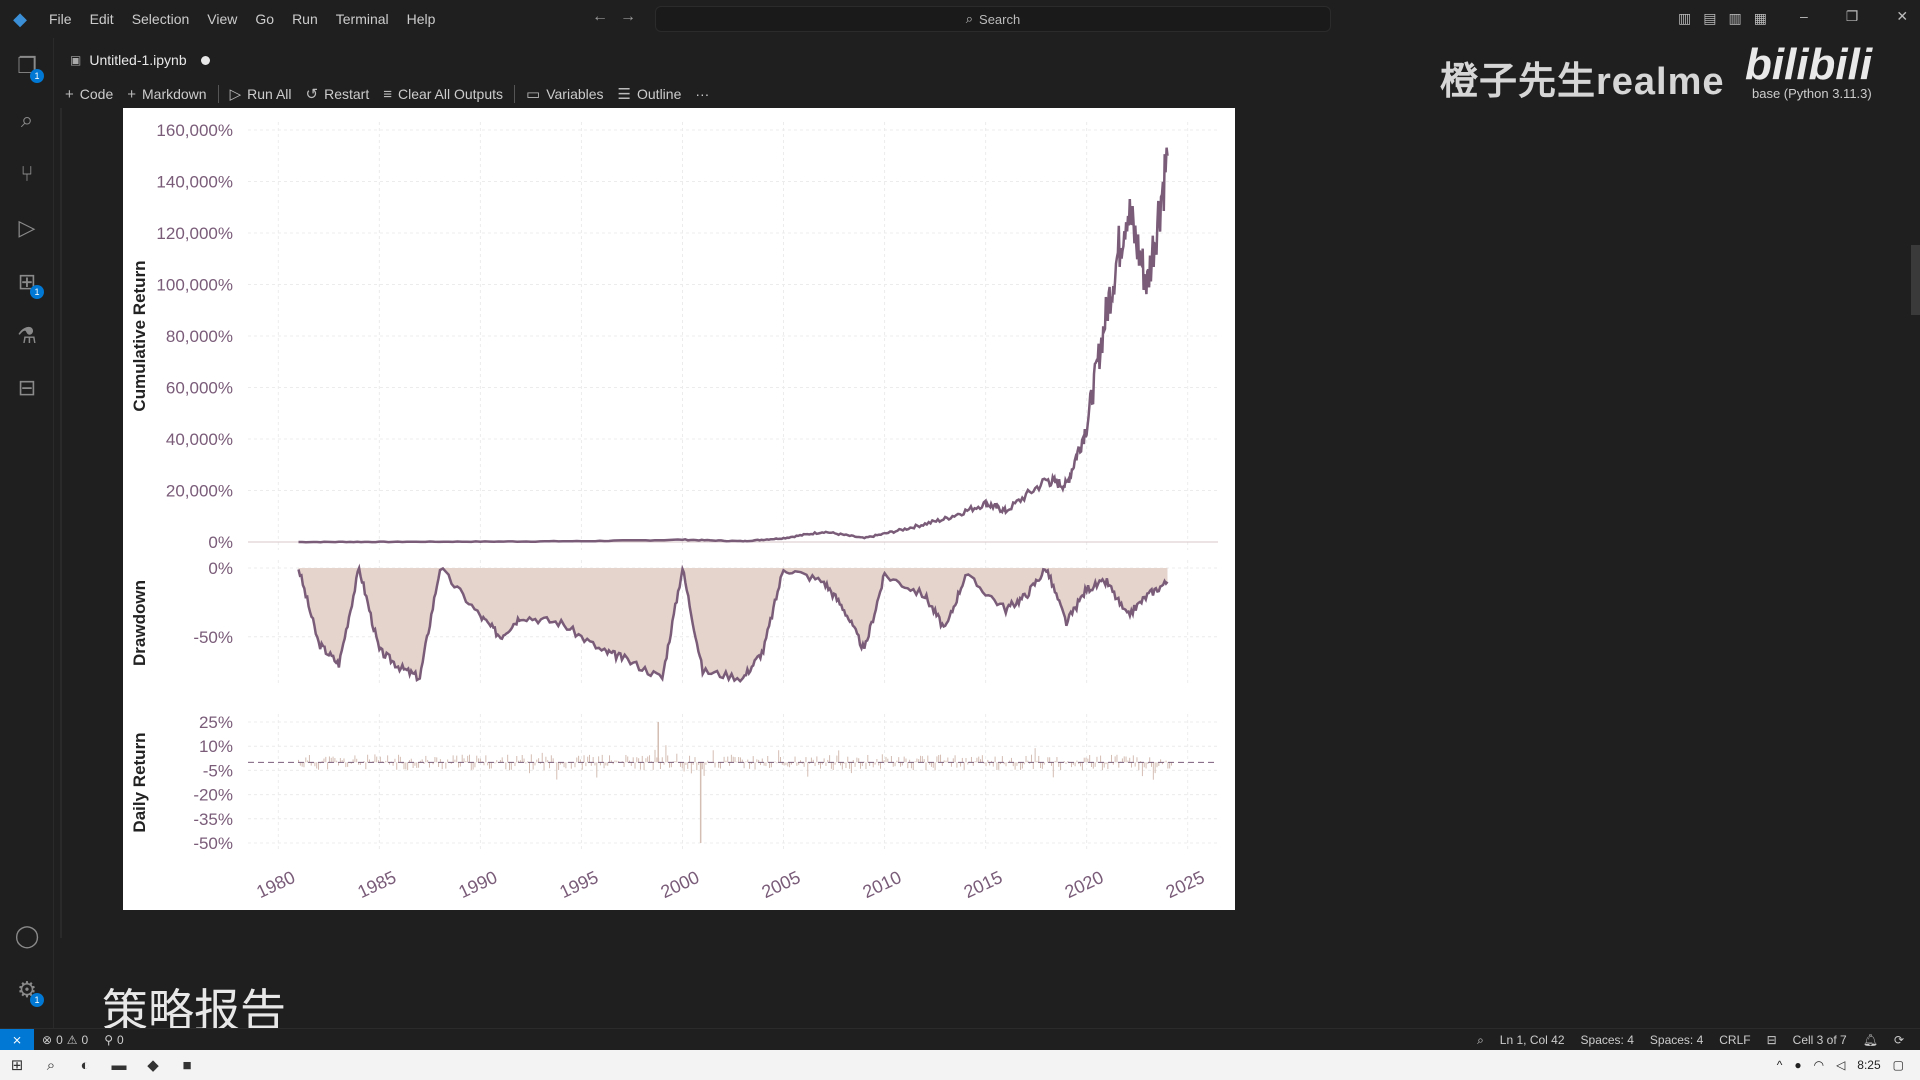  What do you see at coordinates (96, 94) in the screenshot?
I see `add-code-label: Code` at bounding box center [96, 94].